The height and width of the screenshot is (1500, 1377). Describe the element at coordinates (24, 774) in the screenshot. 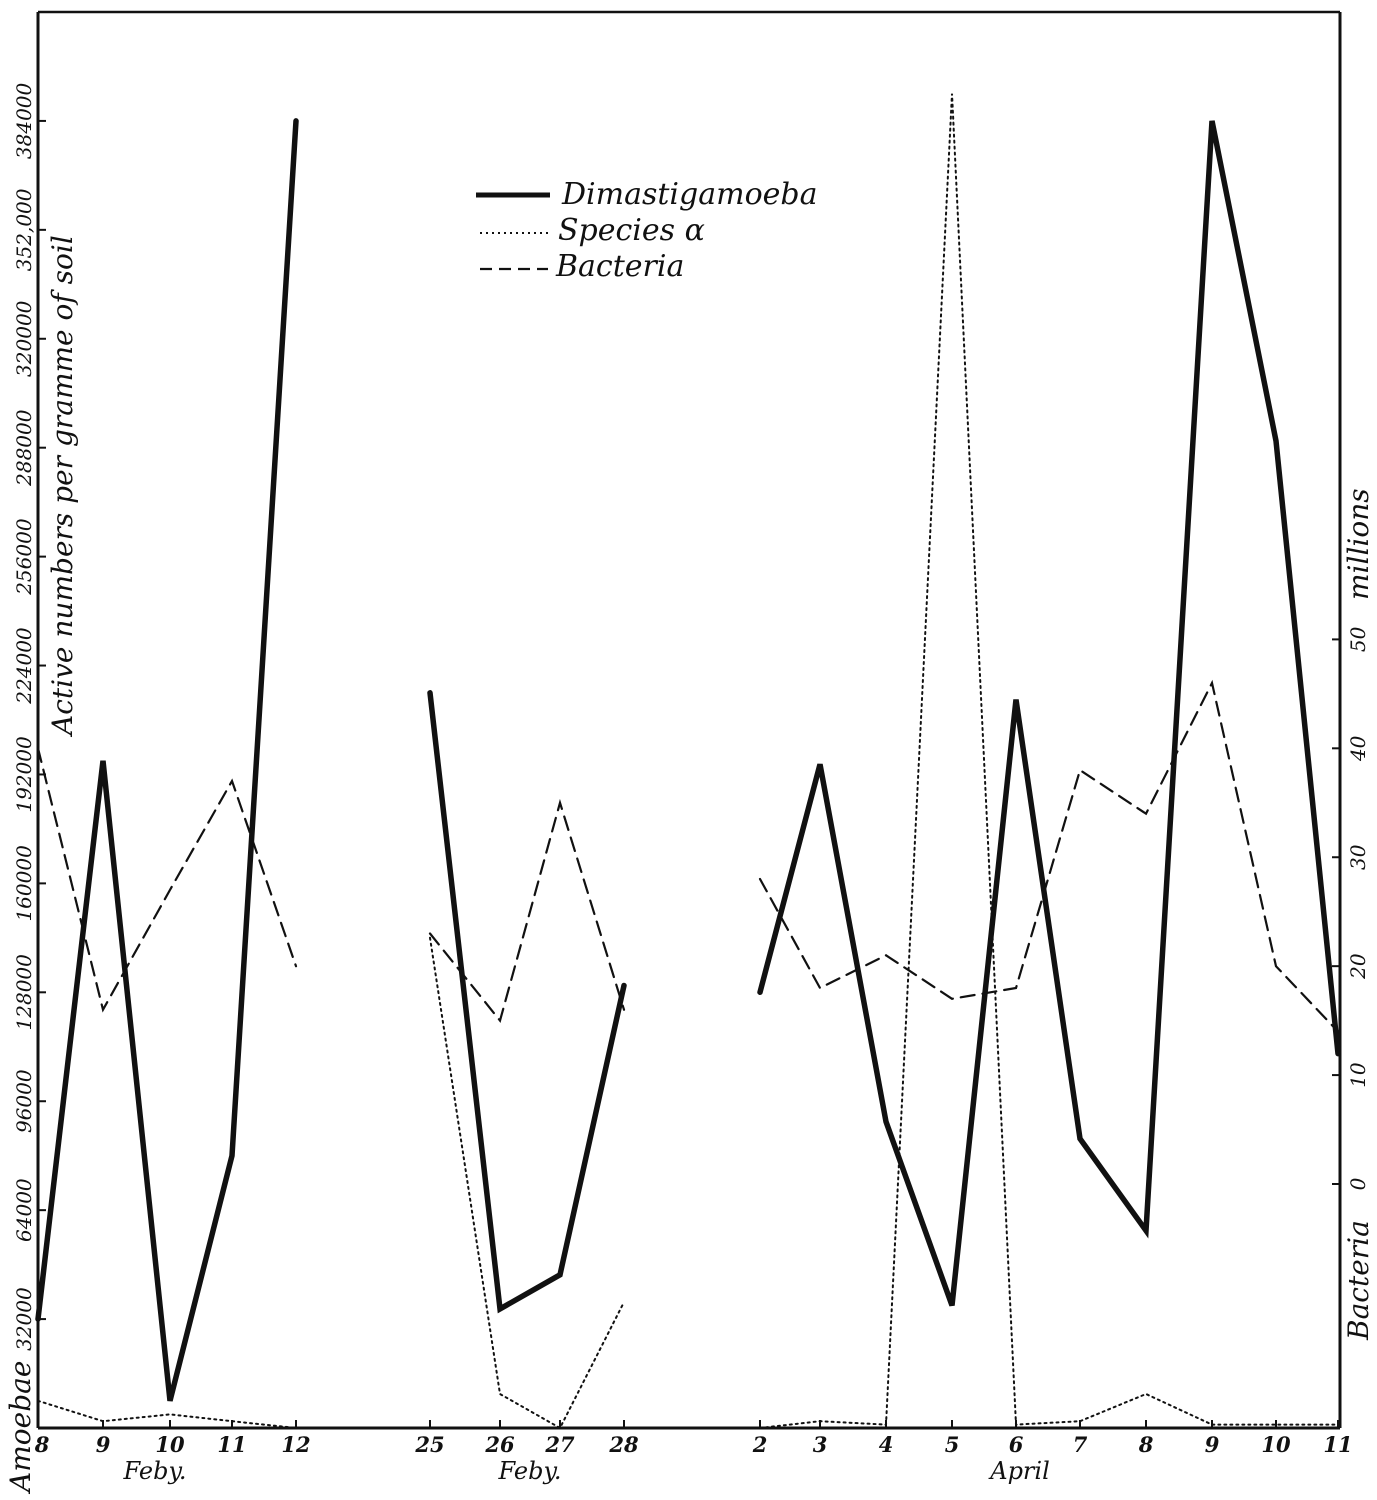

I see `left-tick-label: 192000` at that location.